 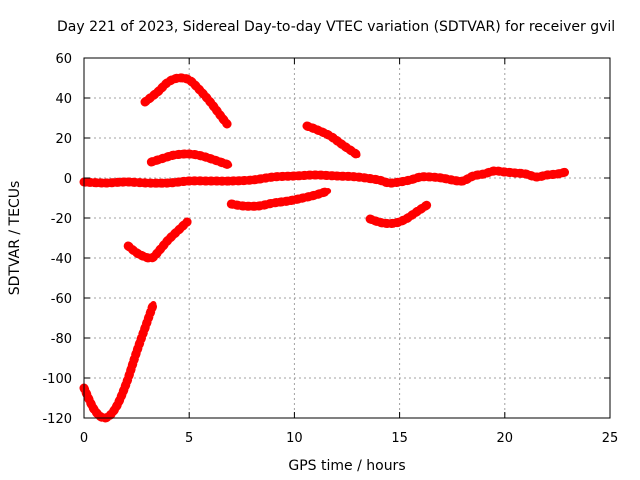 I want to click on x-tick-label: 0, so click(x=84, y=438).